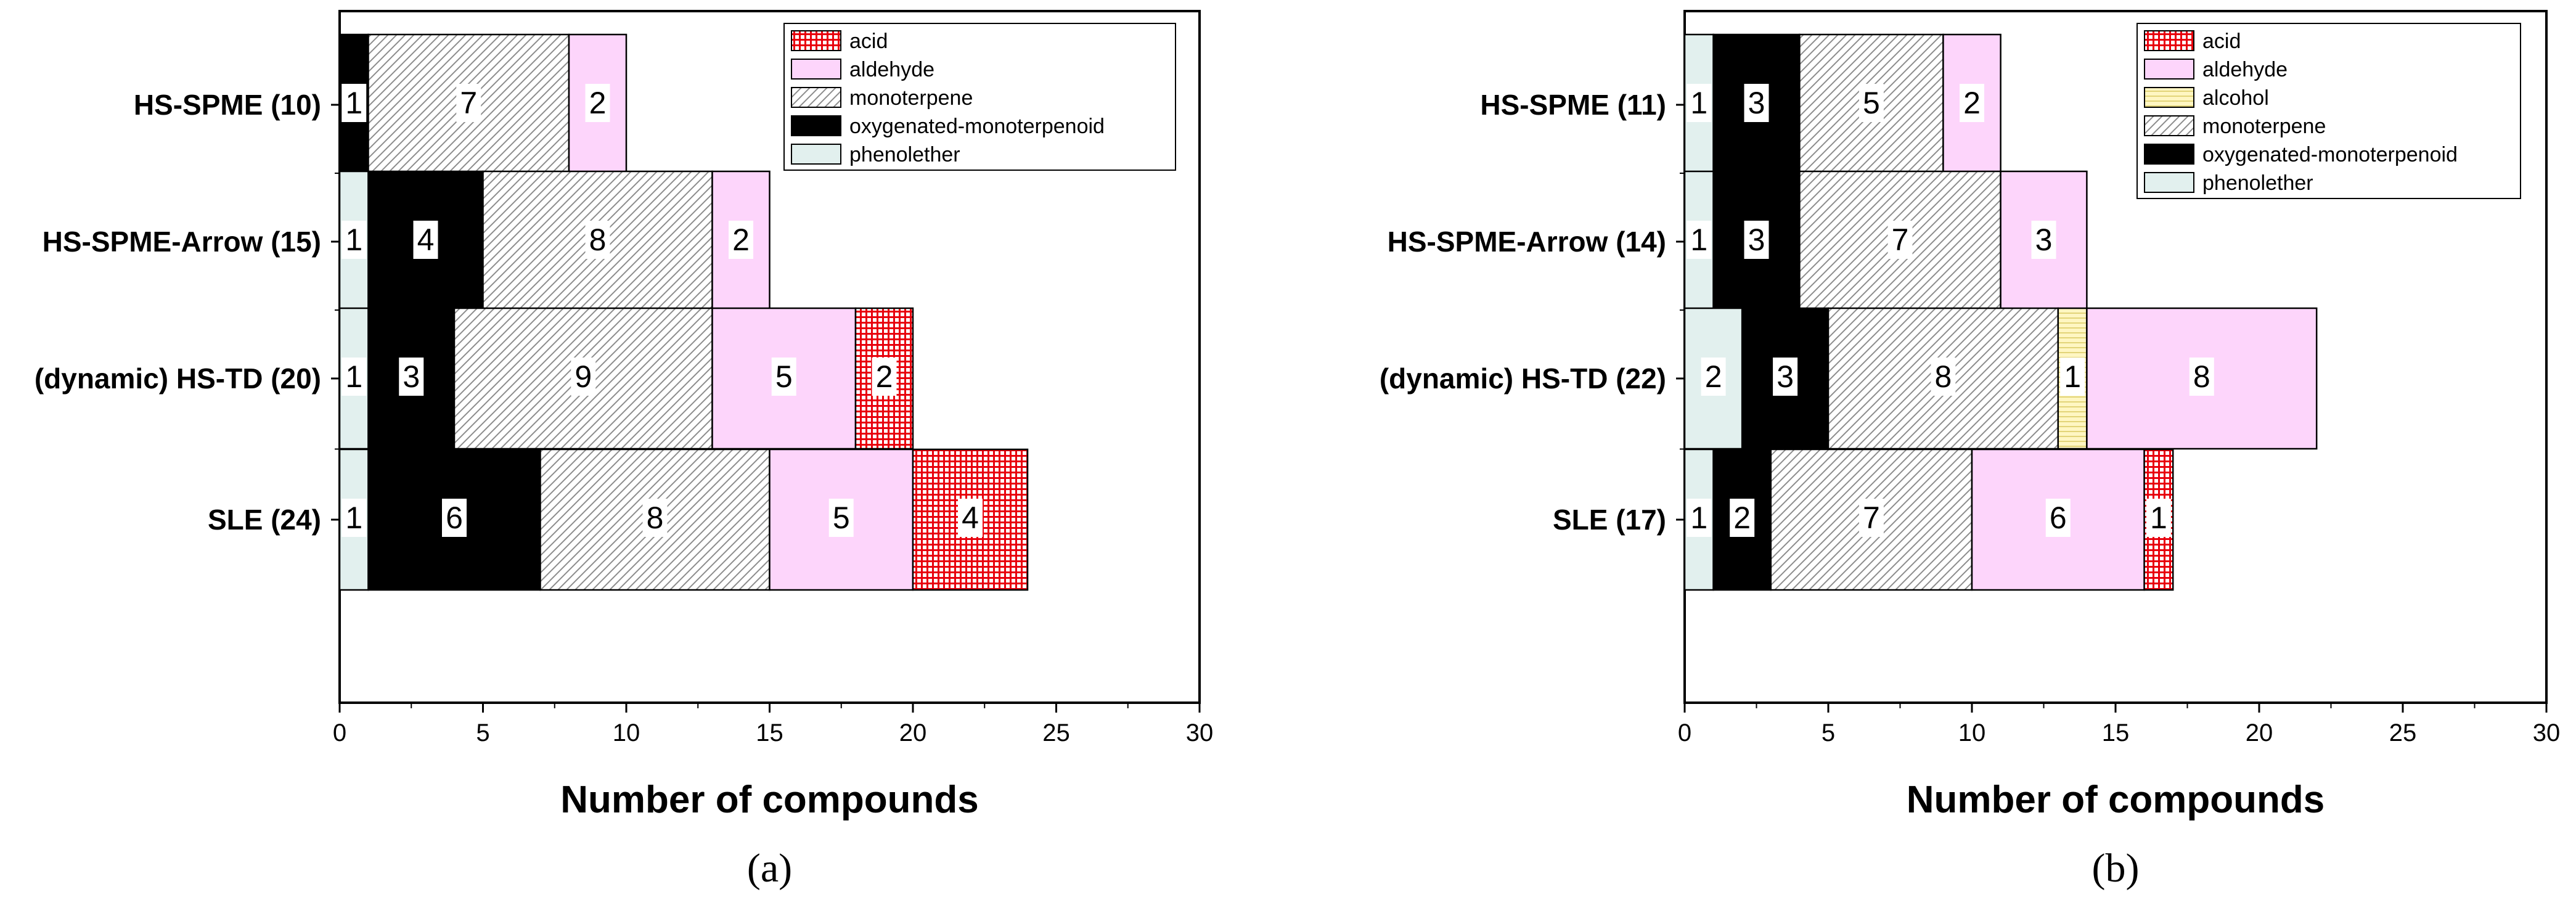 Image resolution: width=2576 pixels, height=908 pixels. What do you see at coordinates (913, 732) in the screenshot?
I see `x-tick-label: 20` at bounding box center [913, 732].